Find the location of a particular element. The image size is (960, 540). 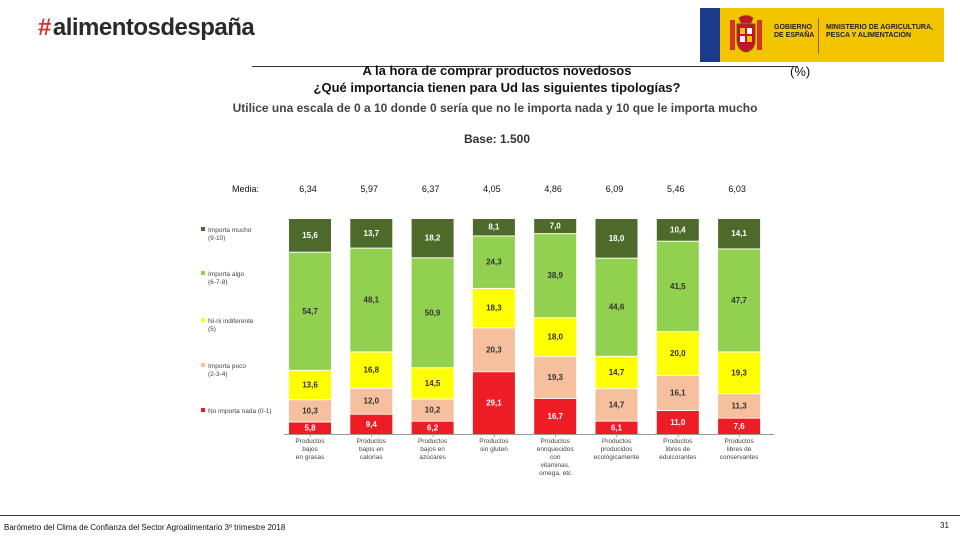

data-label: 18,3 is located at coordinates (494, 308).